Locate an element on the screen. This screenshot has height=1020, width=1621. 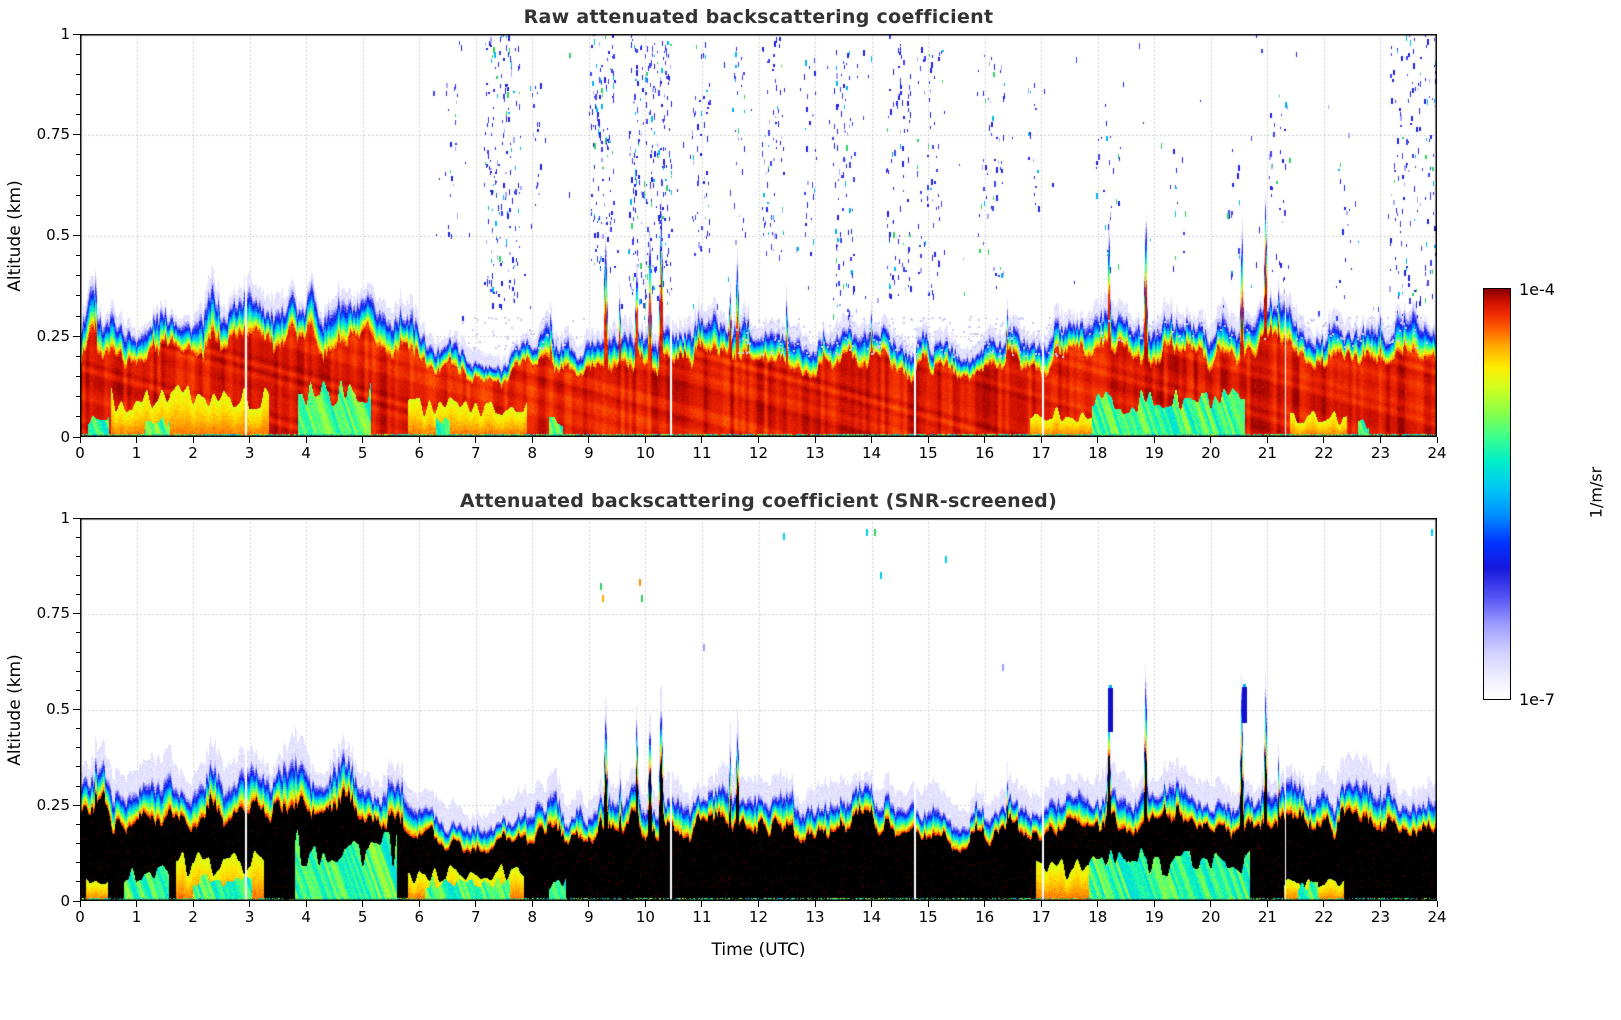
x-tick-label: 7 is located at coordinates (476, 453).